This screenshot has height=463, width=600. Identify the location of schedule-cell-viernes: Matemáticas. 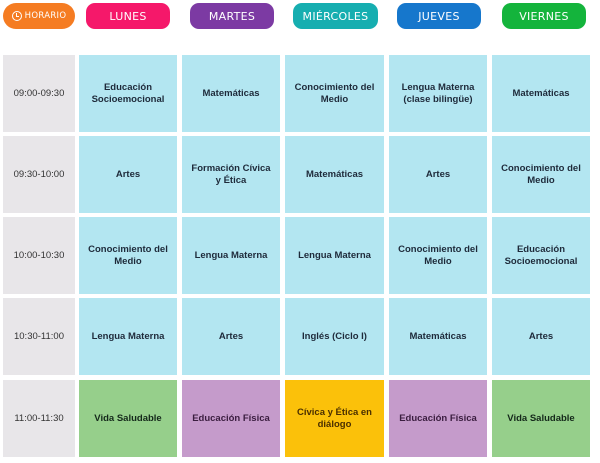
(541, 93).